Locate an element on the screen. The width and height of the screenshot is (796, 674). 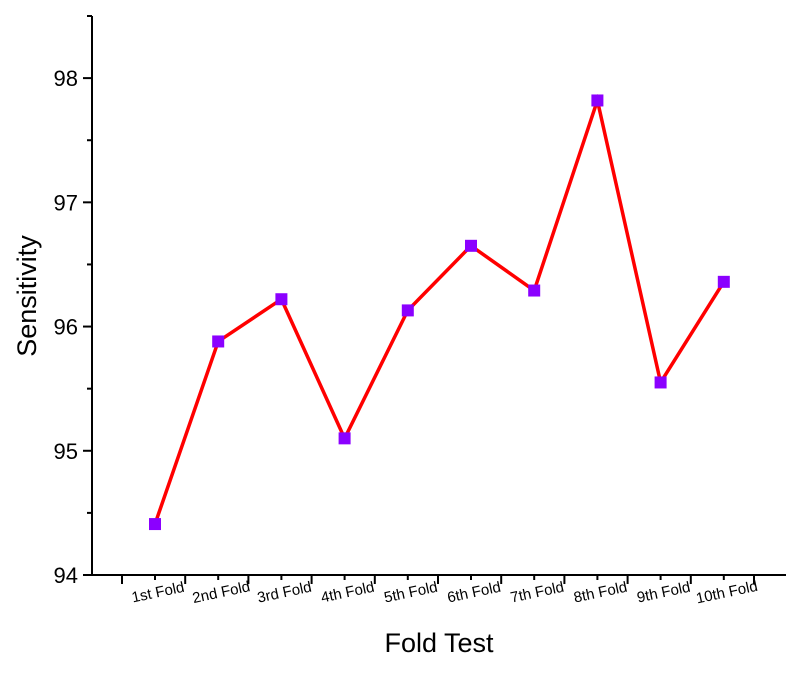
x-tick-label: 5th Fold is located at coordinates (411, 593).